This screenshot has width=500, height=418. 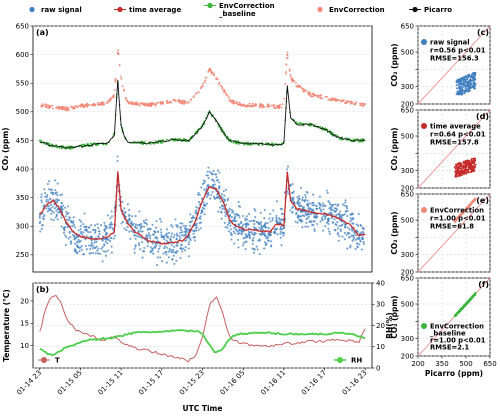 What do you see at coordinates (394, 64) in the screenshot?
I see `panel-c-ylabel: CO₂ (ppm)` at bounding box center [394, 64].